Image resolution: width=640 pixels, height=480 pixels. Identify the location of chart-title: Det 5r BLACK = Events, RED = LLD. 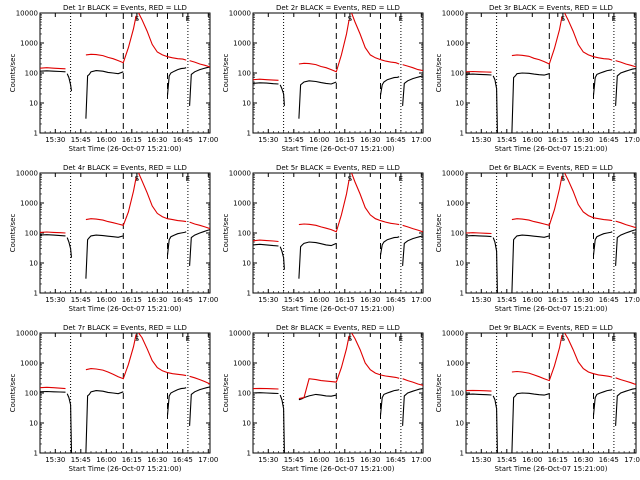
(338, 168).